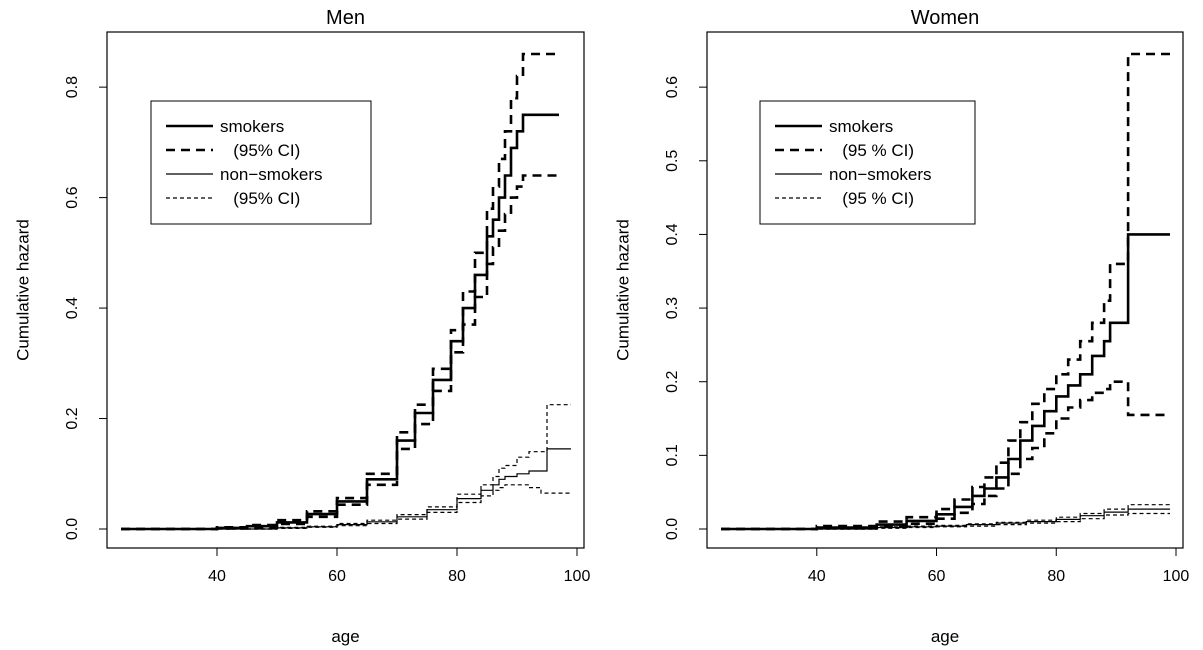  What do you see at coordinates (672, 455) in the screenshot?
I see `y-tick-label: 0.1` at bounding box center [672, 455].